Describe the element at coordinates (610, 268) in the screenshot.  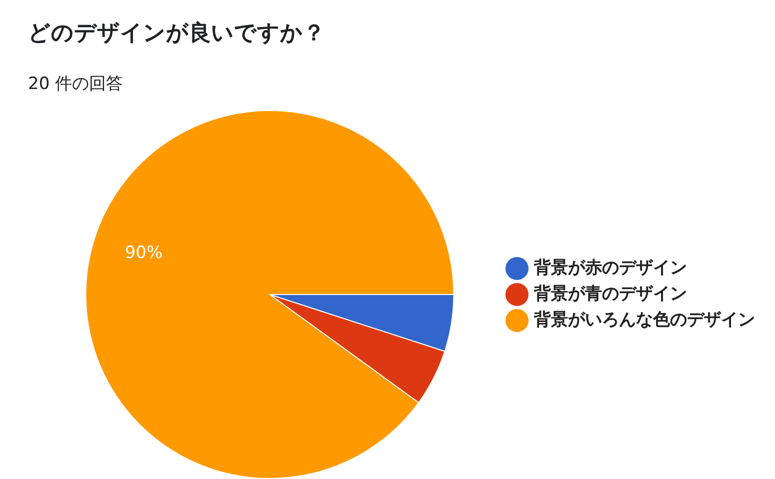
I see `legend-label: 背景が赤のデザイン` at that location.